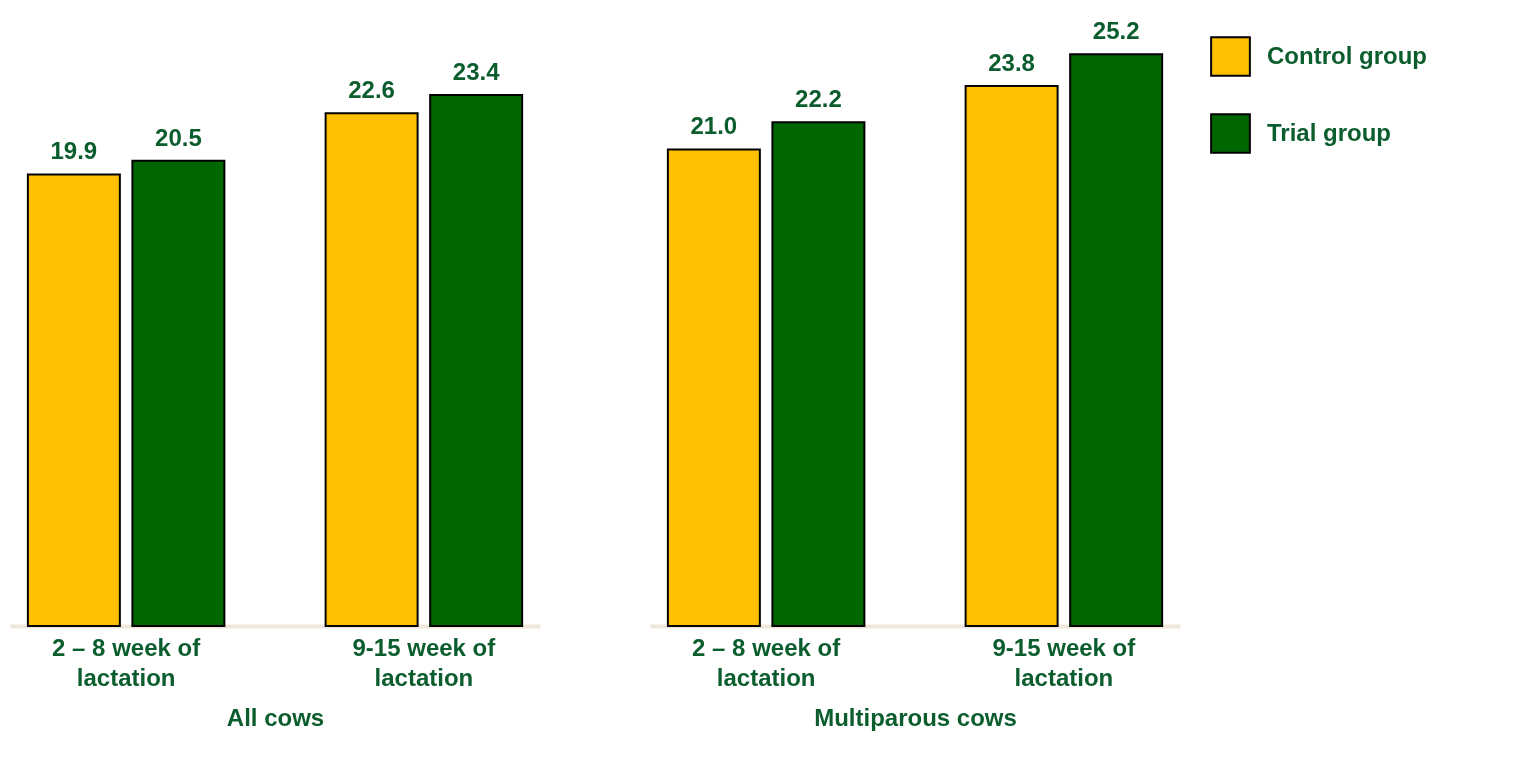 This screenshot has width=1529, height=762. What do you see at coordinates (915, 717) in the screenshot?
I see `x-axis-title: Multiparous cows` at bounding box center [915, 717].